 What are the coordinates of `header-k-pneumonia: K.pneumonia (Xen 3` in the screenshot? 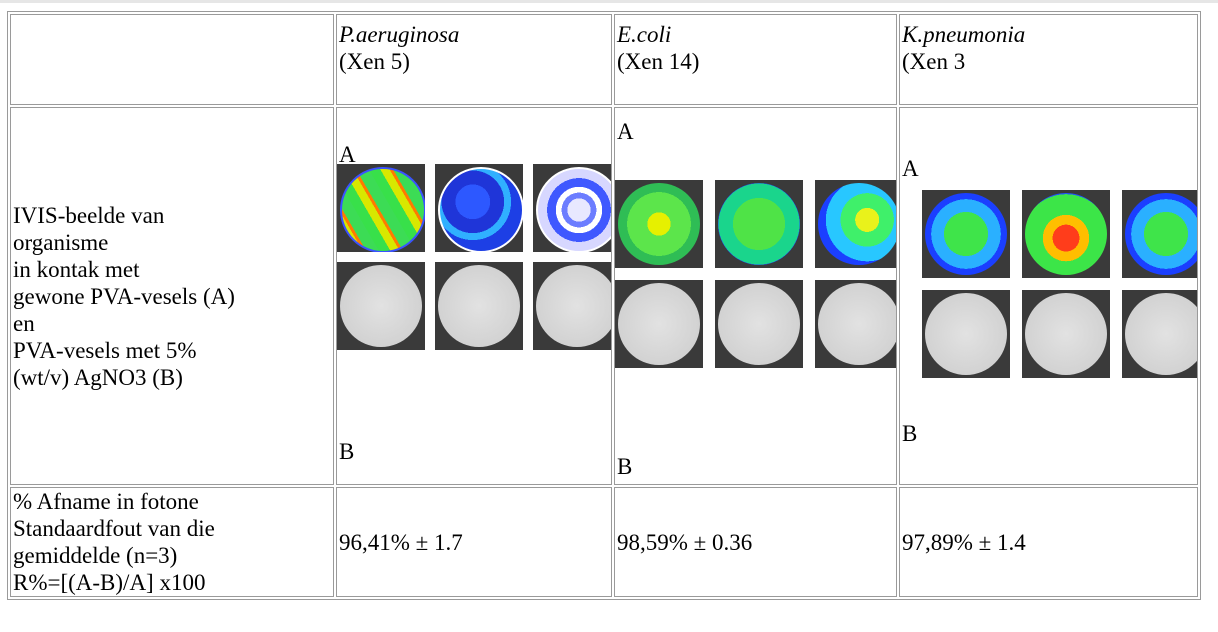 It's located at (1048, 59).